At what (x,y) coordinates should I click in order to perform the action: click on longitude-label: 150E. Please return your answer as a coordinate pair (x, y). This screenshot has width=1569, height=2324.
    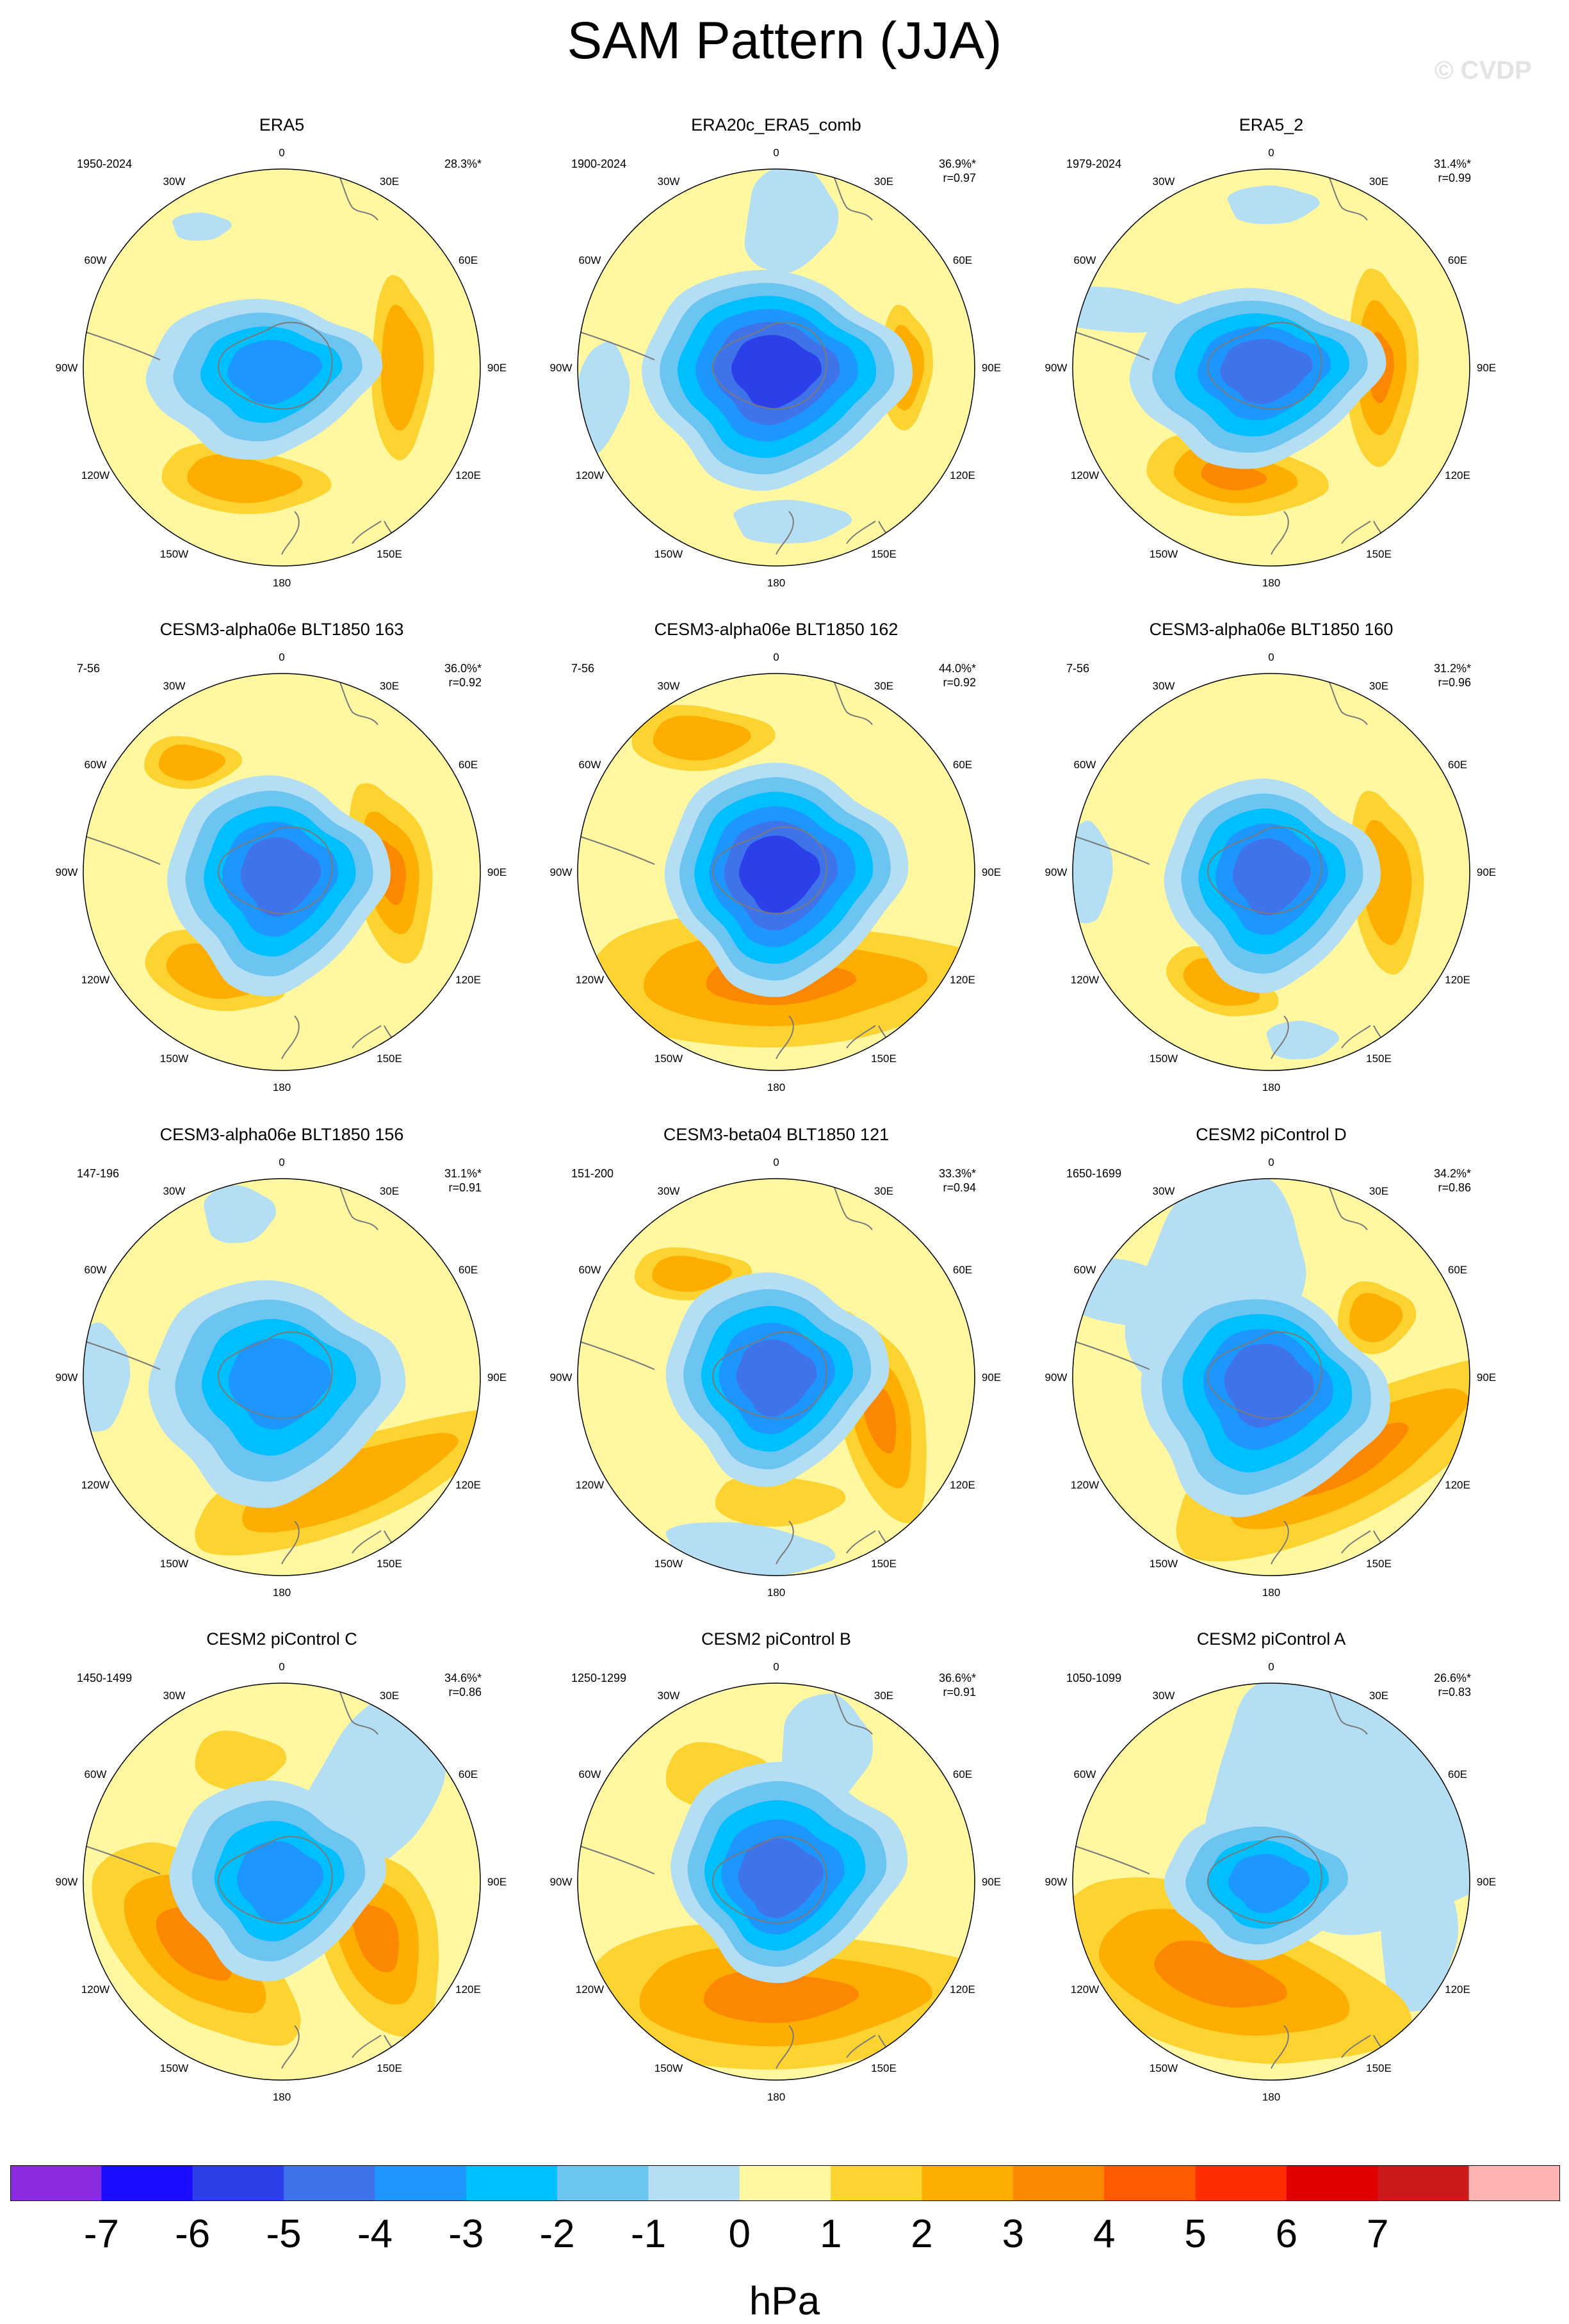
    Looking at the image, I should click on (389, 2068).